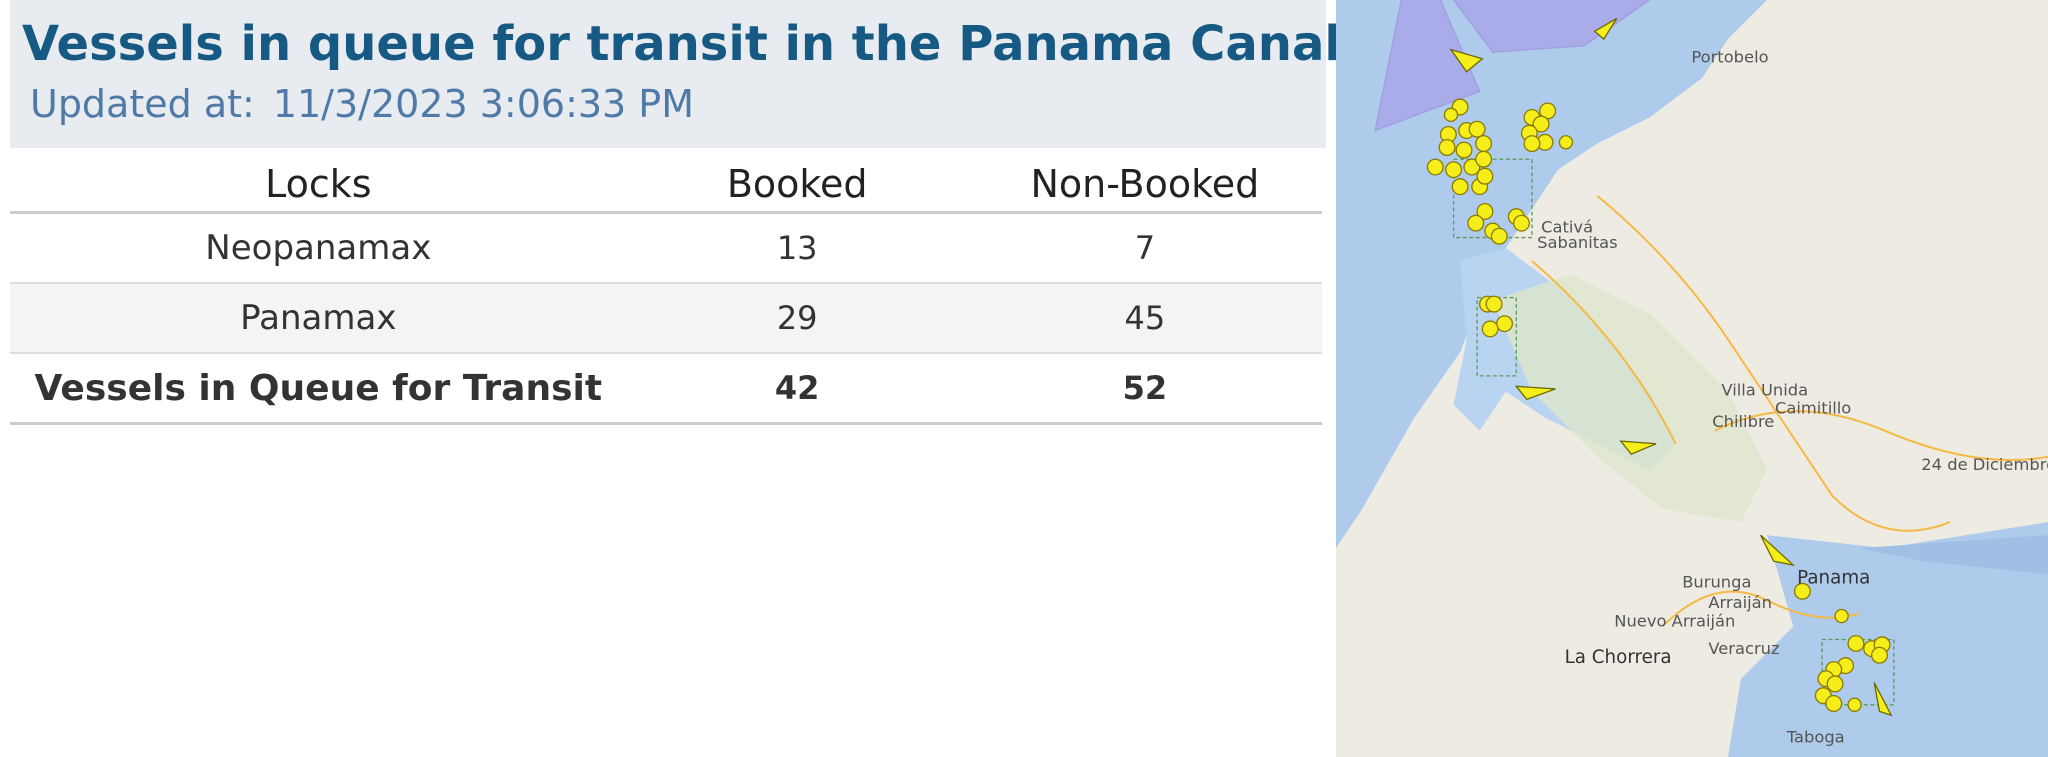 The height and width of the screenshot is (757, 2048). Describe the element at coordinates (483, 104) in the screenshot. I see `updated-value: 11/3/2023 3:06:33 PM` at that location.